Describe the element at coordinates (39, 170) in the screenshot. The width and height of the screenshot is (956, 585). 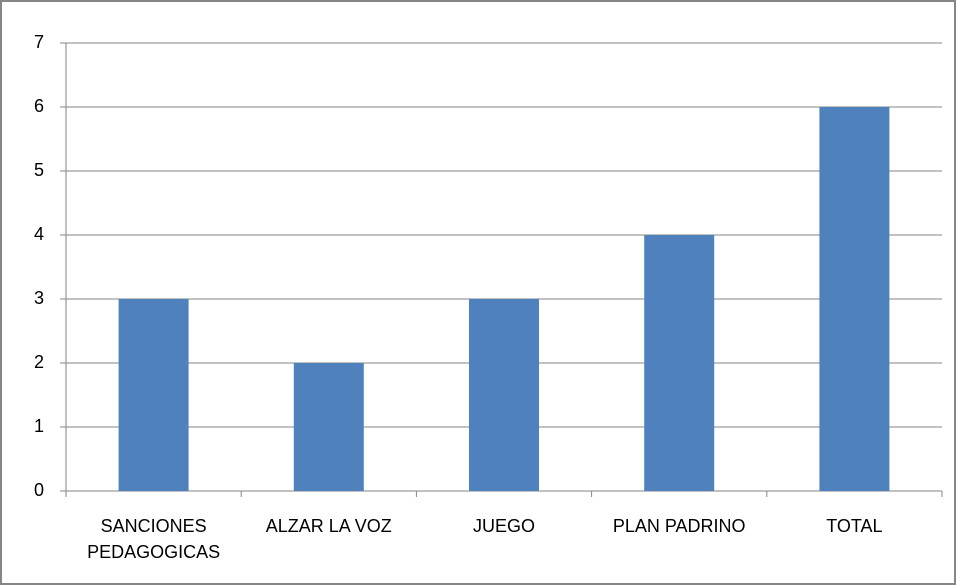
I see `y-tick-label: 5` at that location.